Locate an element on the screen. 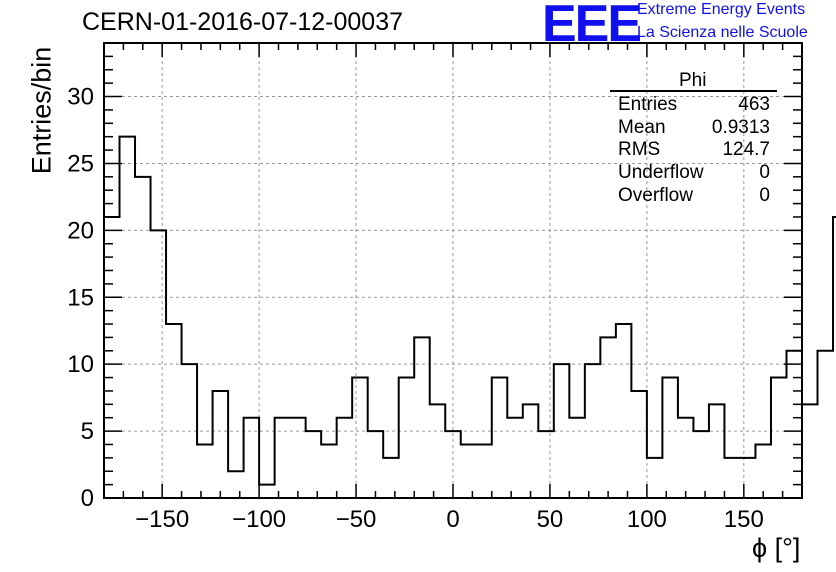 This screenshot has width=836, height=572. stat-value-entries: 463 is located at coordinates (754, 104).